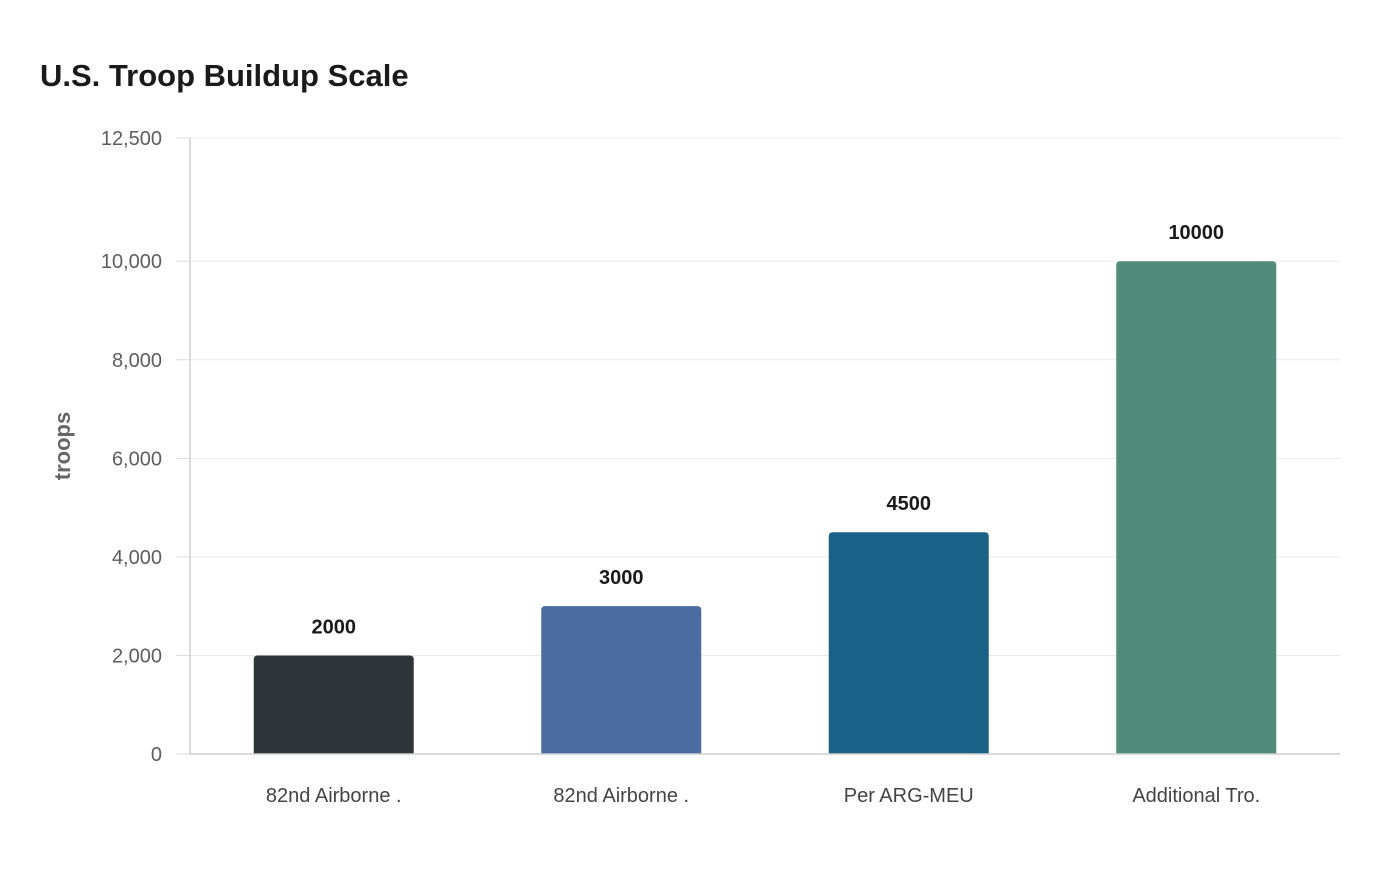 This screenshot has height=880, width=1400. What do you see at coordinates (137, 656) in the screenshot?
I see `y-tick-label: 2,000` at bounding box center [137, 656].